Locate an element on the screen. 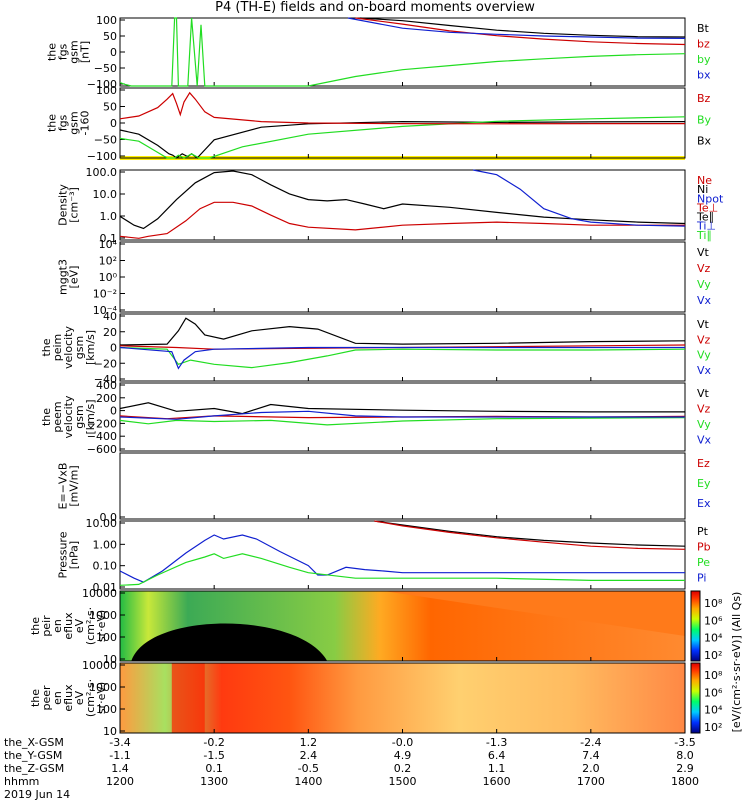 This screenshot has width=750, height=800. legend-entry: Te∥ is located at coordinates (705, 217).